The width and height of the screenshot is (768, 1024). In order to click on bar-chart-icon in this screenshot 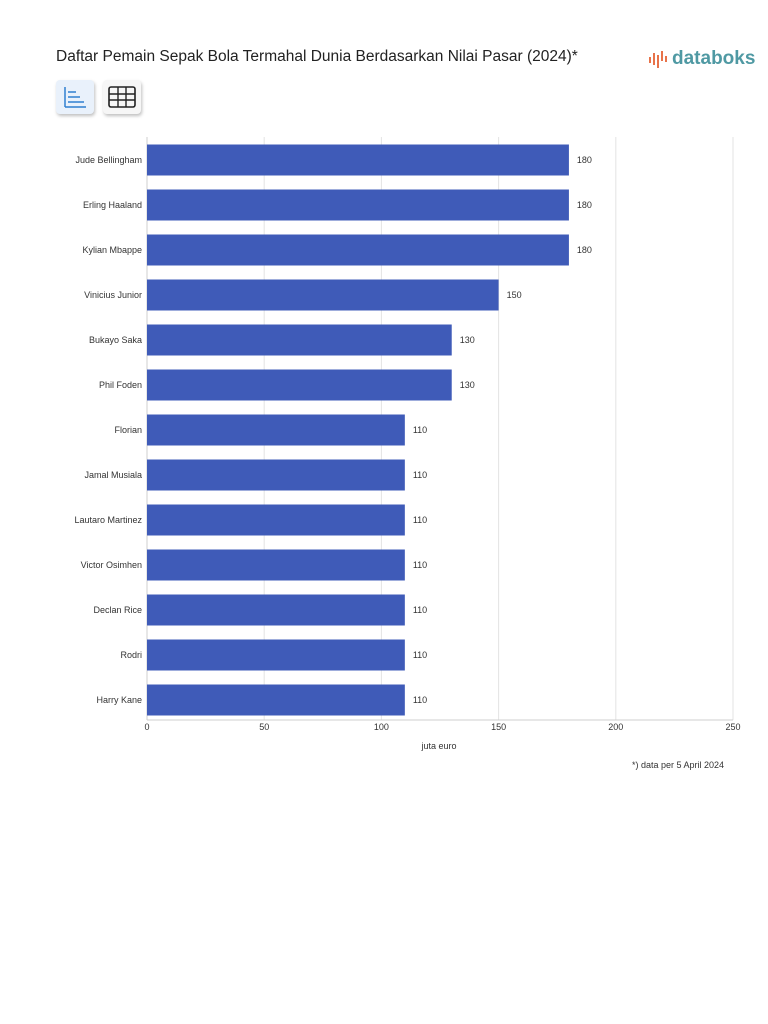, I will do `click(75, 97)`.